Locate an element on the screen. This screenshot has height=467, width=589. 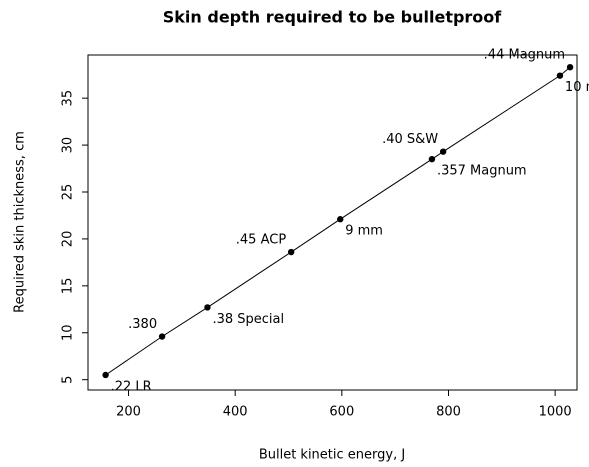
point-label: 10 mm is located at coordinates (577, 87).